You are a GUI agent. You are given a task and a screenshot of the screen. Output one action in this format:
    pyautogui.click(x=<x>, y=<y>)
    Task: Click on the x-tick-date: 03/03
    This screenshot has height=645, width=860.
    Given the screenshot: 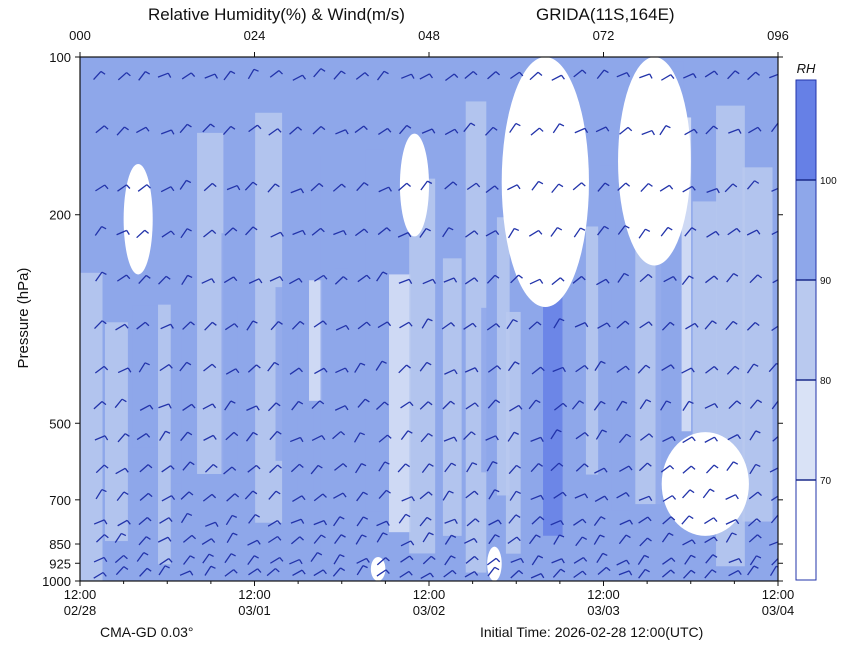 What is the action you would take?
    pyautogui.click(x=603, y=610)
    